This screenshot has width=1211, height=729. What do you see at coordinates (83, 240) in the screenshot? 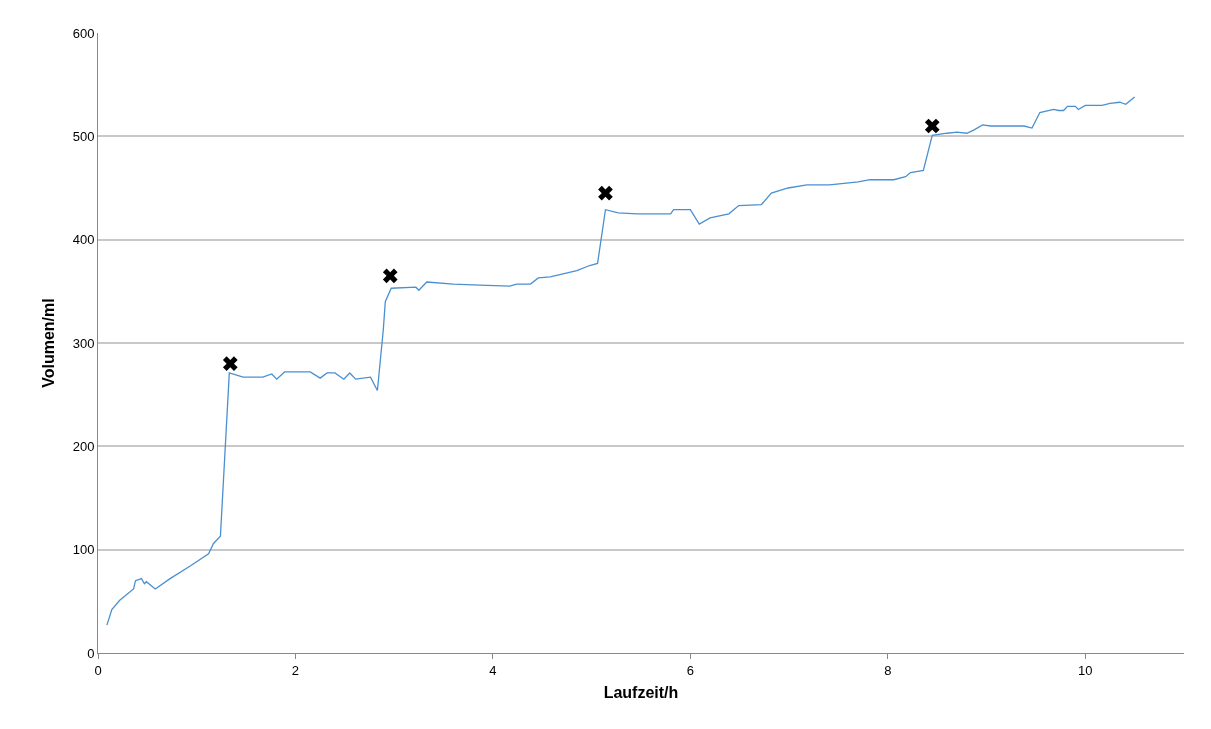
I see `y-tick-label: 400` at bounding box center [83, 240].